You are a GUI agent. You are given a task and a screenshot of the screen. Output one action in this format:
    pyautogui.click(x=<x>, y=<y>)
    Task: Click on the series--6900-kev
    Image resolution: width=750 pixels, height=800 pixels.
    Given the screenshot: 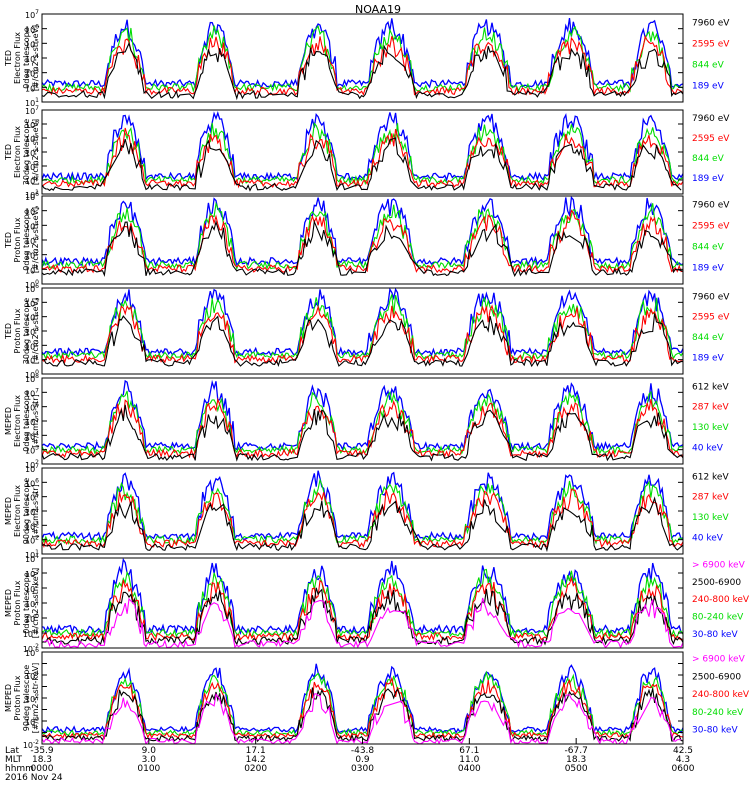 What is the action you would take?
    pyautogui.click(x=362, y=718)
    